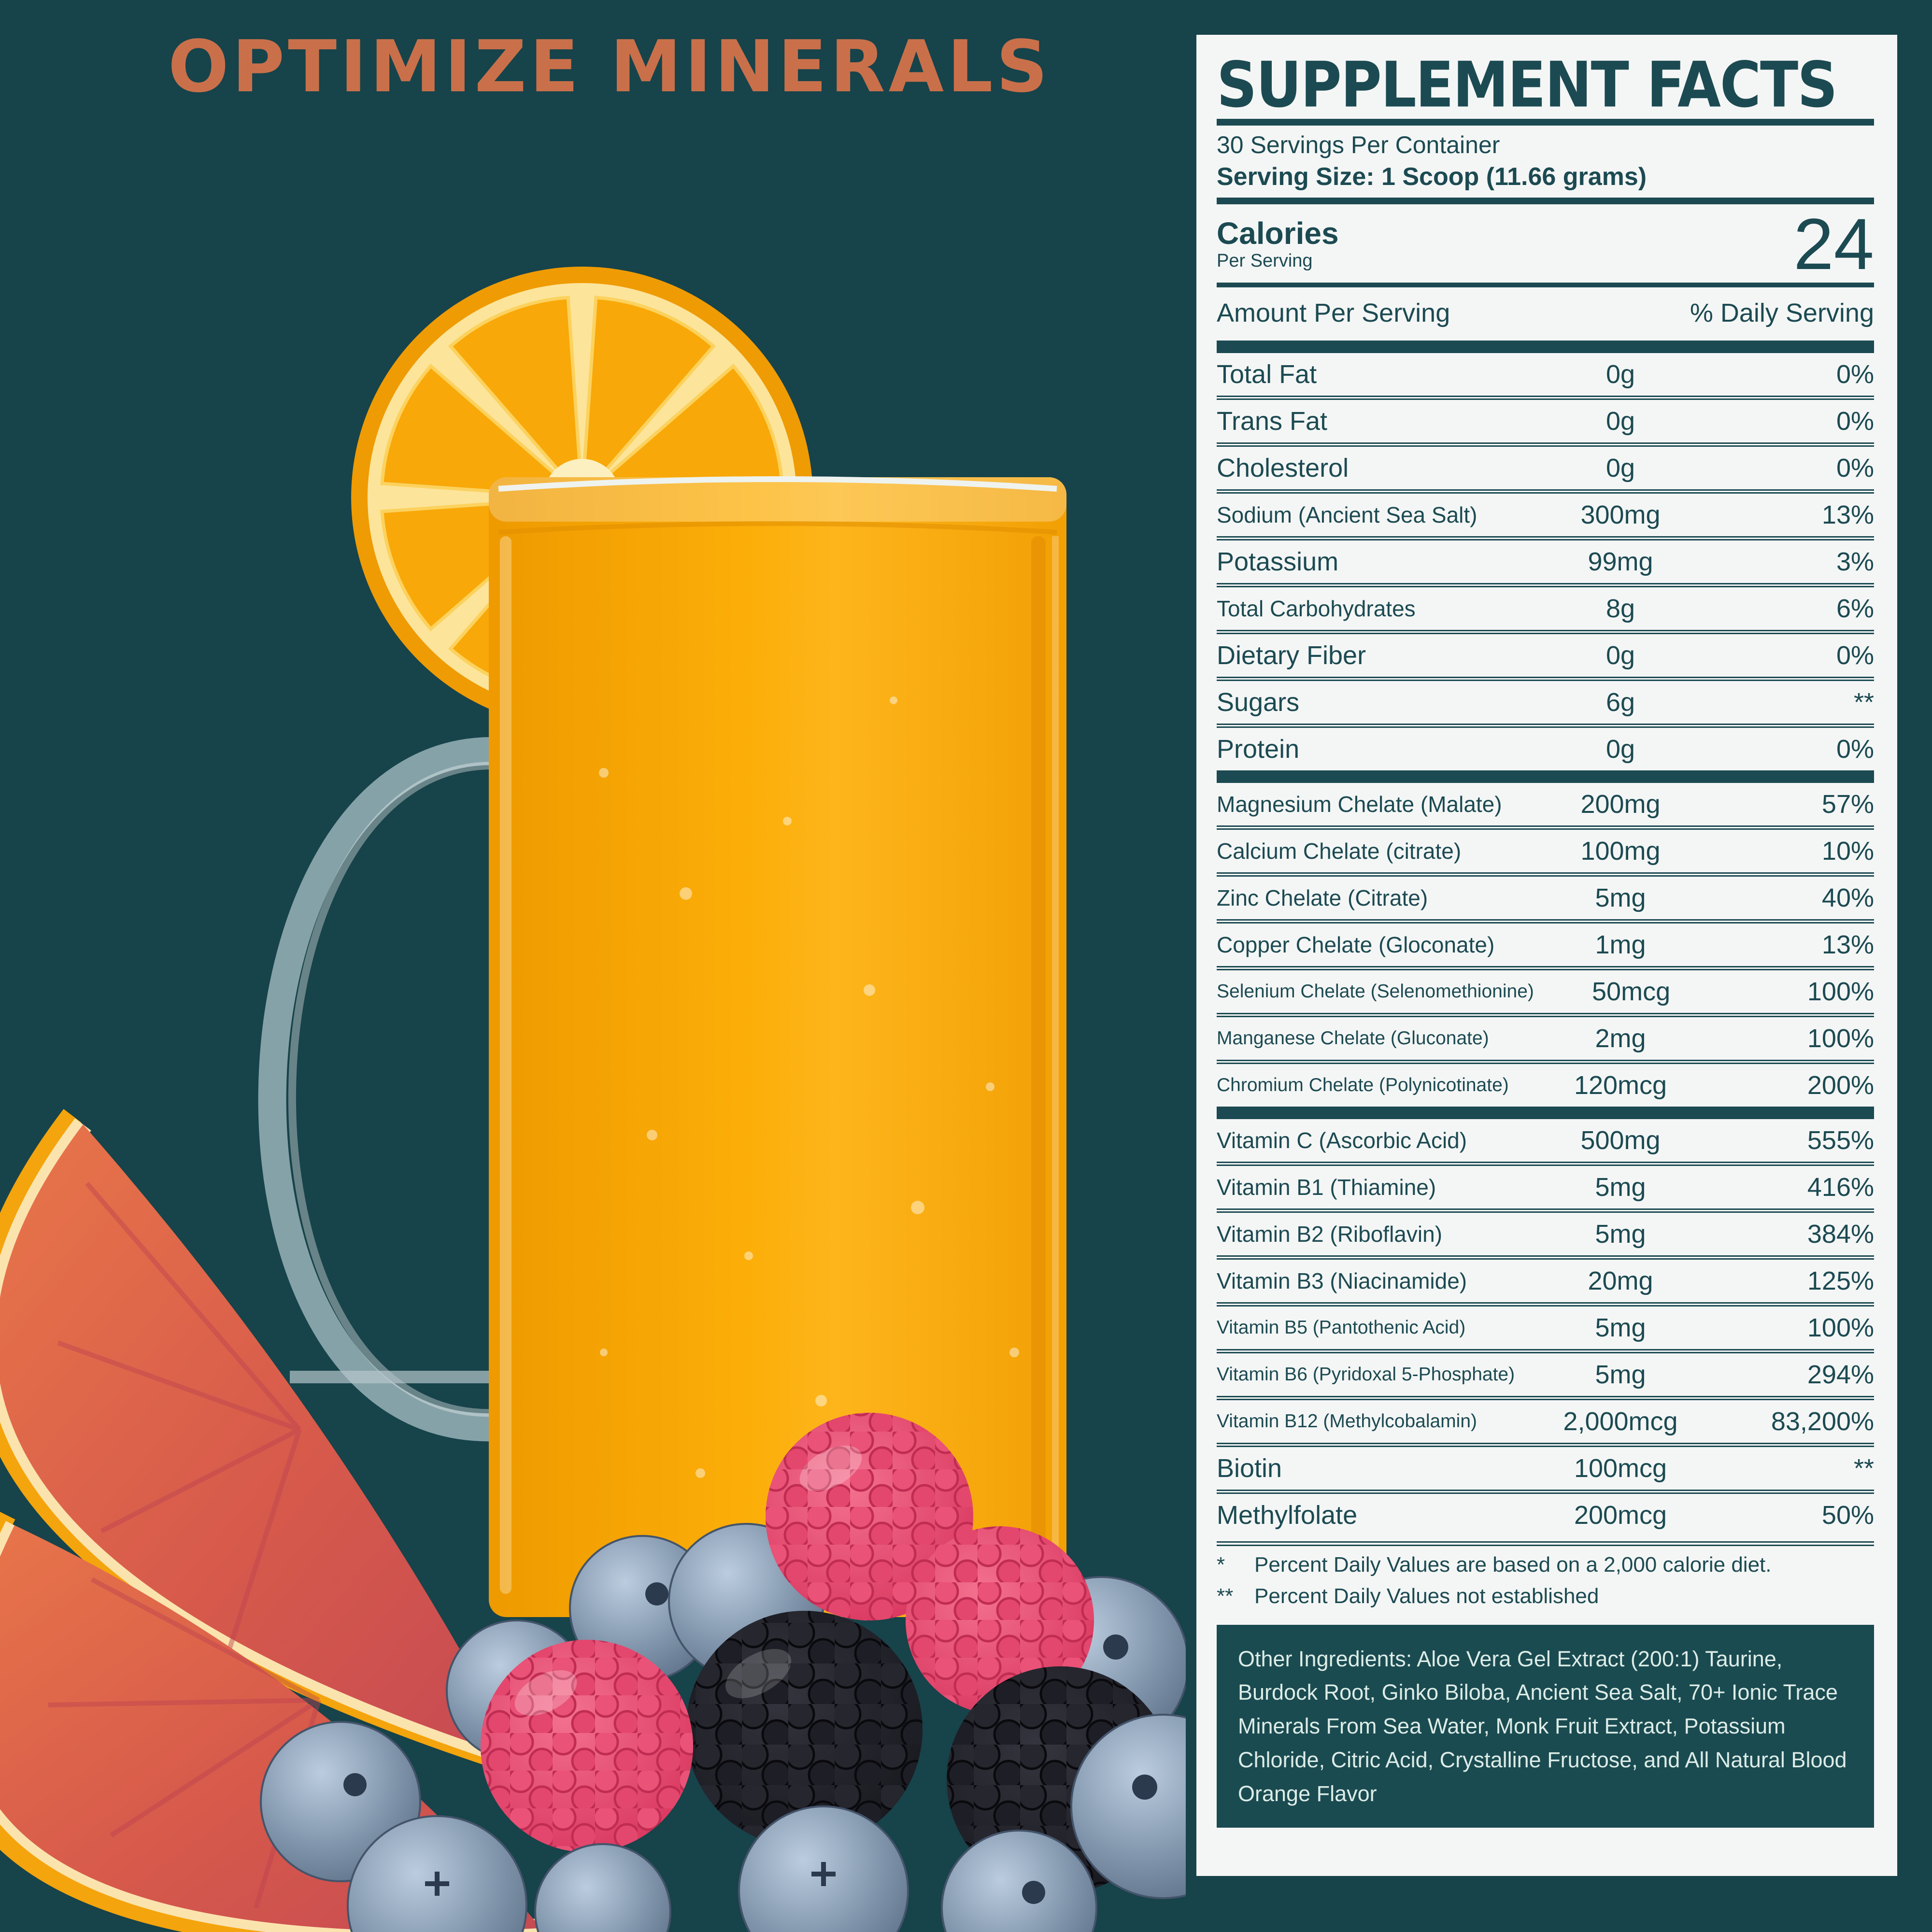 This screenshot has height=1932, width=1932. Describe the element at coordinates (1840, 1140) in the screenshot. I see `nutrient-daily-value: 555%` at that location.